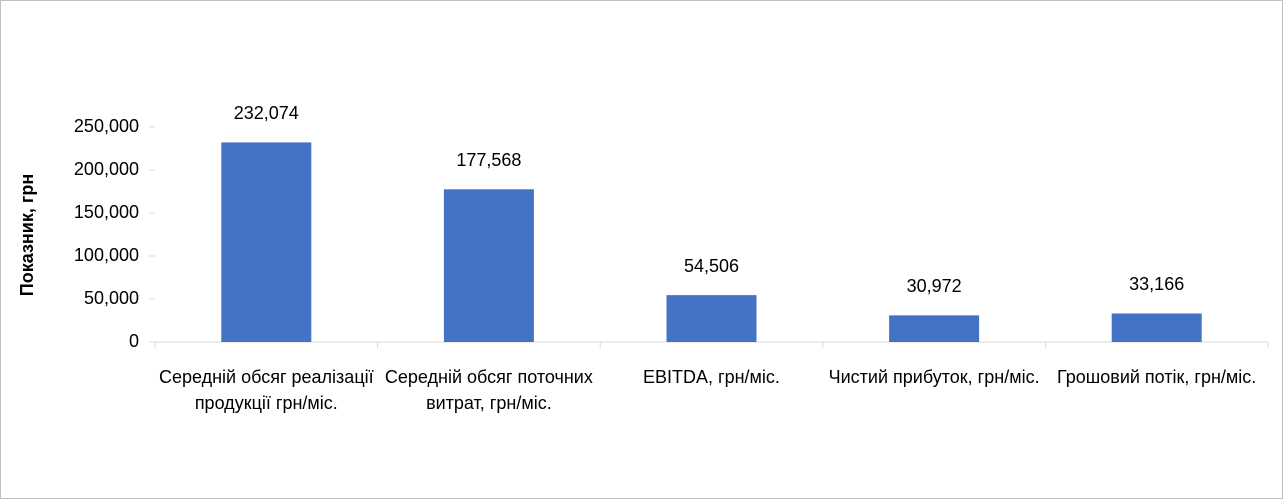 The image size is (1283, 499). What do you see at coordinates (266, 113) in the screenshot?
I see `value-label: 232,074` at bounding box center [266, 113].